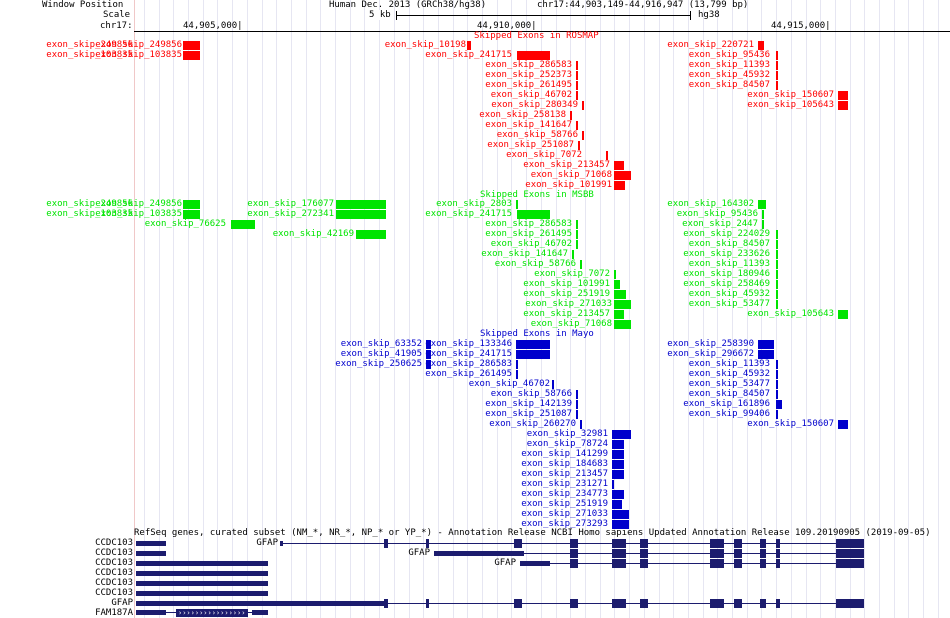  I want to click on msbb-feature-label: exon_skip_105643, so click(790, 314).